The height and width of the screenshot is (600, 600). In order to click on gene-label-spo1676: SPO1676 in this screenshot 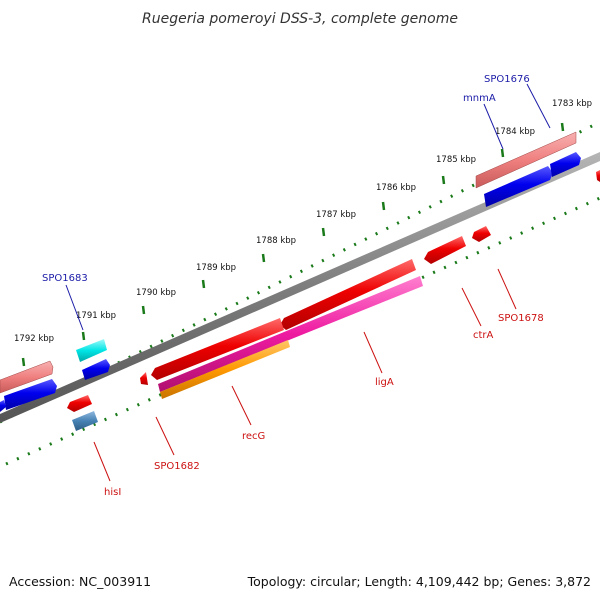, I will do `click(507, 79)`.